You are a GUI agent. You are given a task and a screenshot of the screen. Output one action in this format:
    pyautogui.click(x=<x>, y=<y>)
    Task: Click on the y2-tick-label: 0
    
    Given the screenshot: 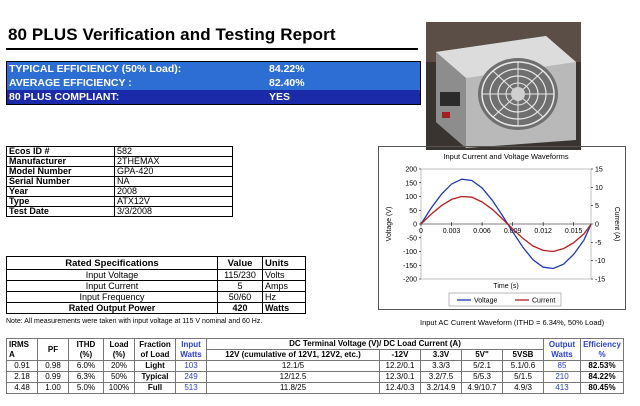 What is the action you would take?
    pyautogui.click(x=597, y=225)
    